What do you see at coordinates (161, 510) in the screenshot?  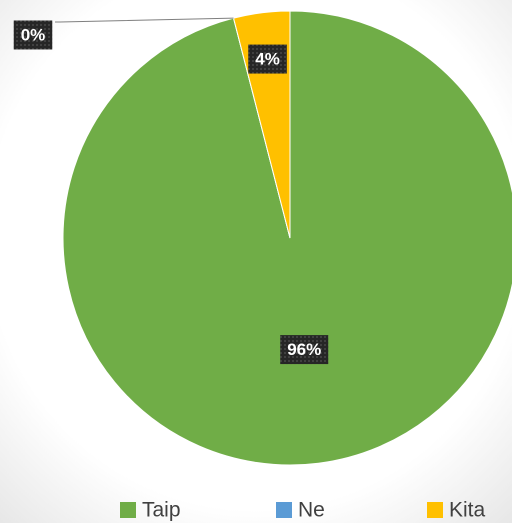 I see `legend-label: Taip` at bounding box center [161, 510].